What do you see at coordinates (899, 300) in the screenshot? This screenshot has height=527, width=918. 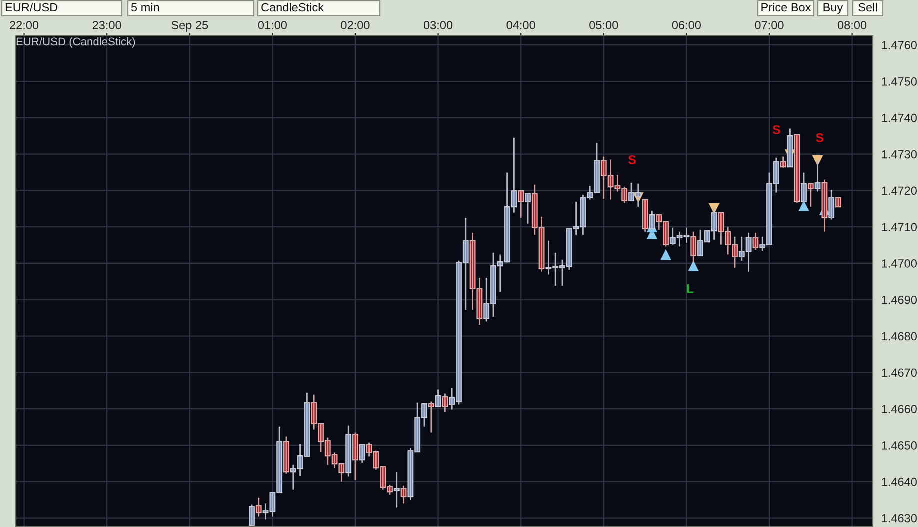 I see `y-tick-label: 1.4690` at bounding box center [899, 300].